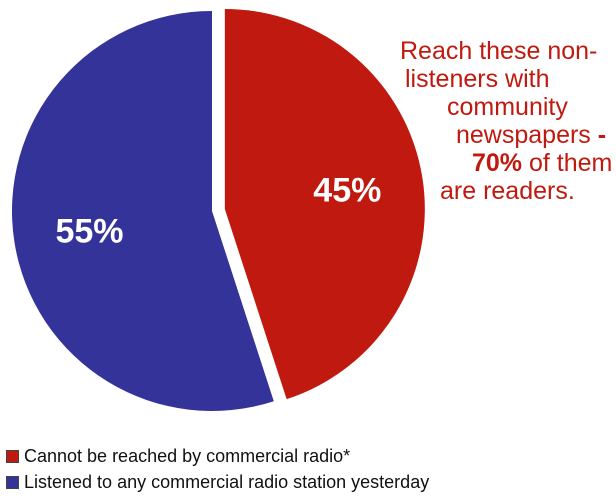 Image resolution: width=616 pixels, height=501 pixels. Describe the element at coordinates (347, 191) in the screenshot. I see `slice-value-label-45: 45%` at that location.